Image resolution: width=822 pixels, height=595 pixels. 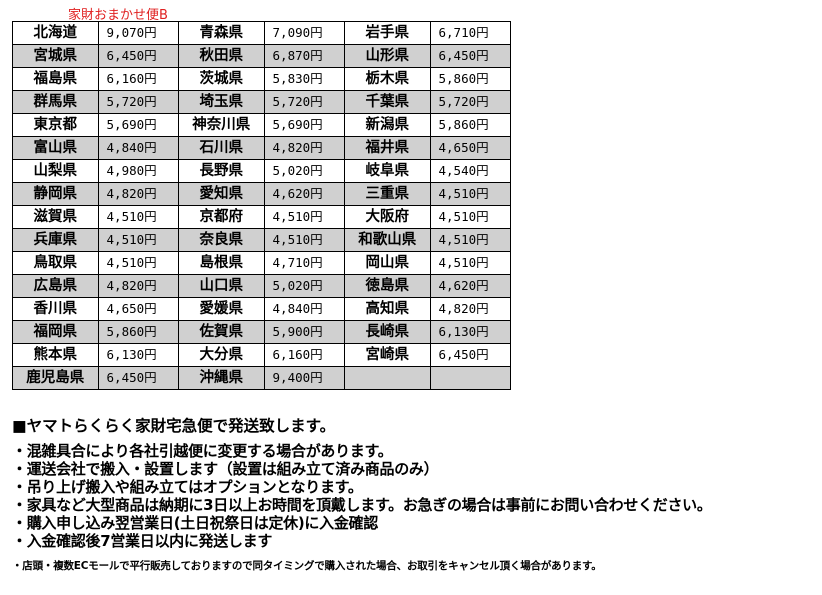 What do you see at coordinates (221, 79) in the screenshot?
I see `prefecture-cell: 茨城県` at bounding box center [221, 79].